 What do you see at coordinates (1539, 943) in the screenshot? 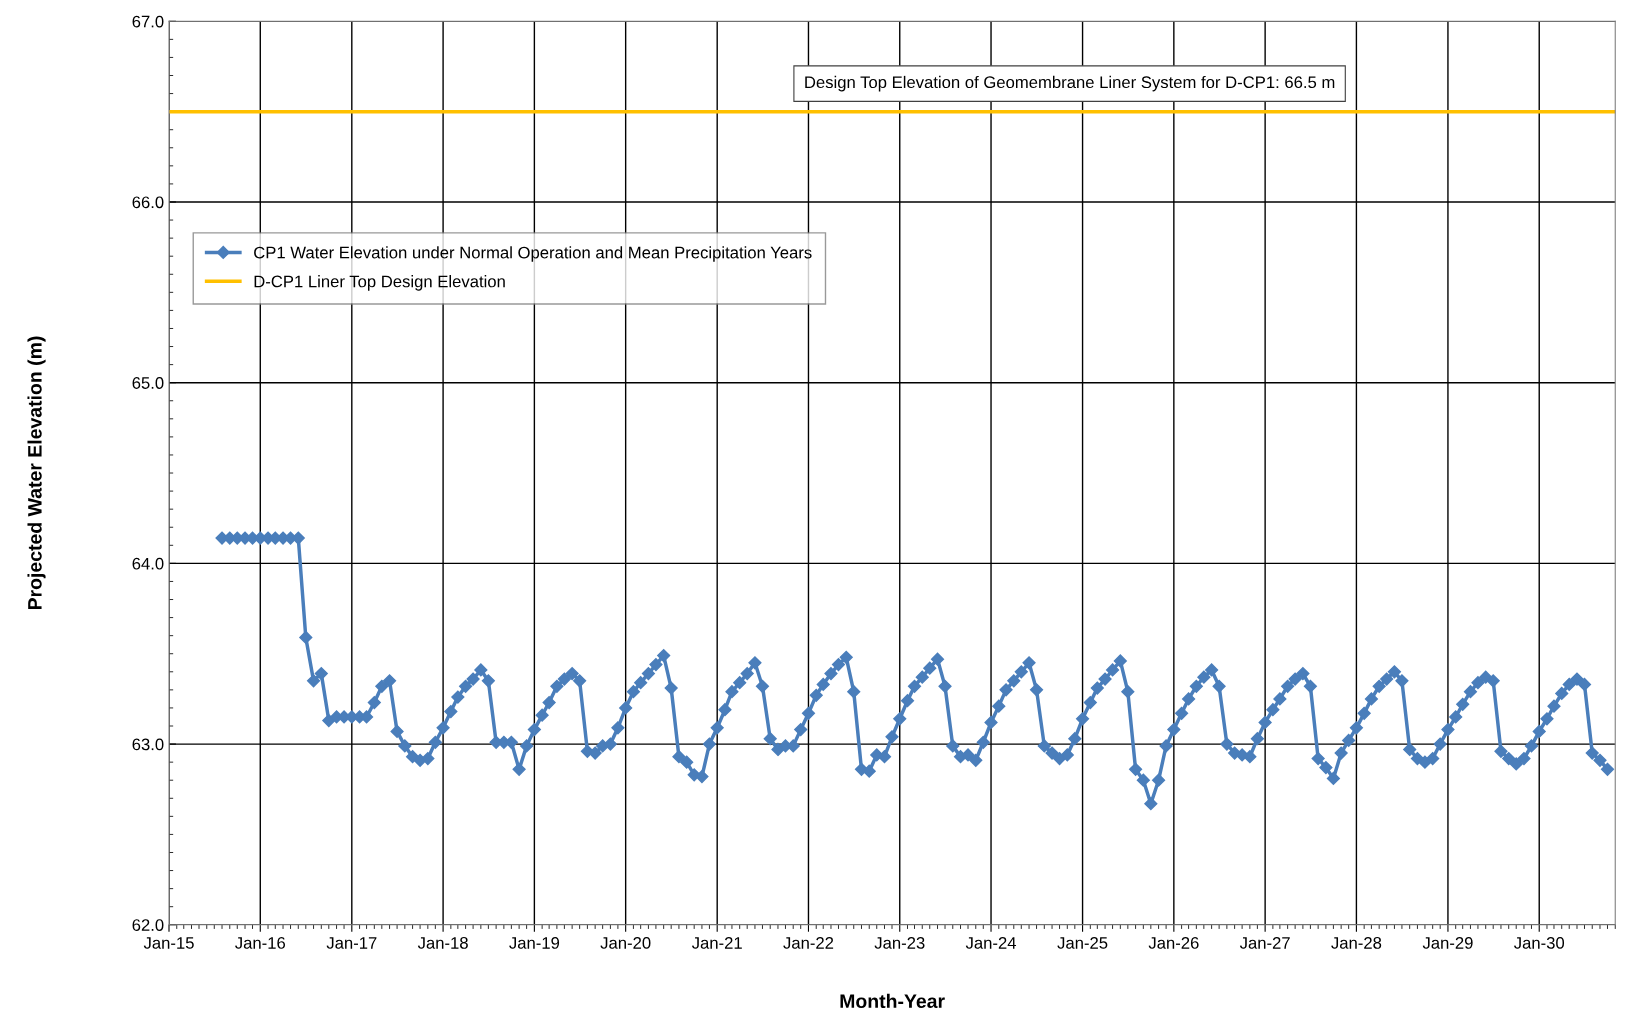
I see `x-tick-label: Jan-30` at bounding box center [1539, 943].